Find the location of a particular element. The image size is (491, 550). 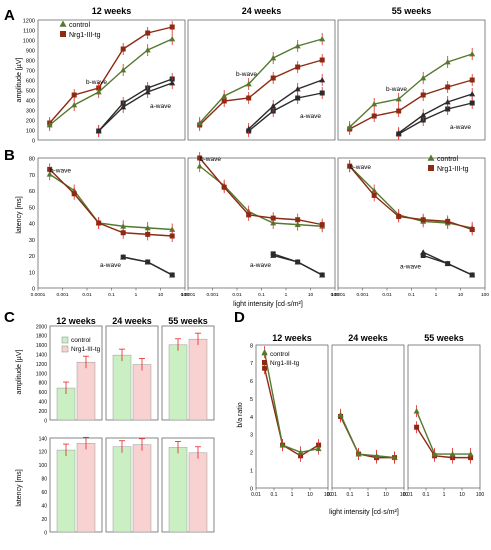

d-control-line is located at coordinates (291, 402).